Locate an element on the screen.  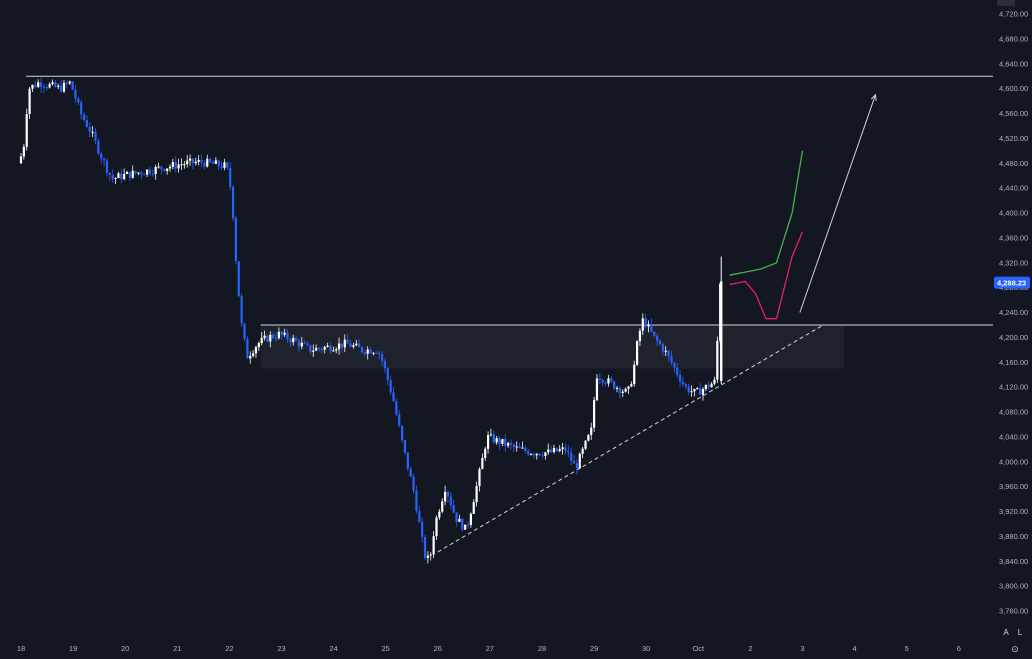
price-tick-label: 4,320.00 is located at coordinates (1013, 262).